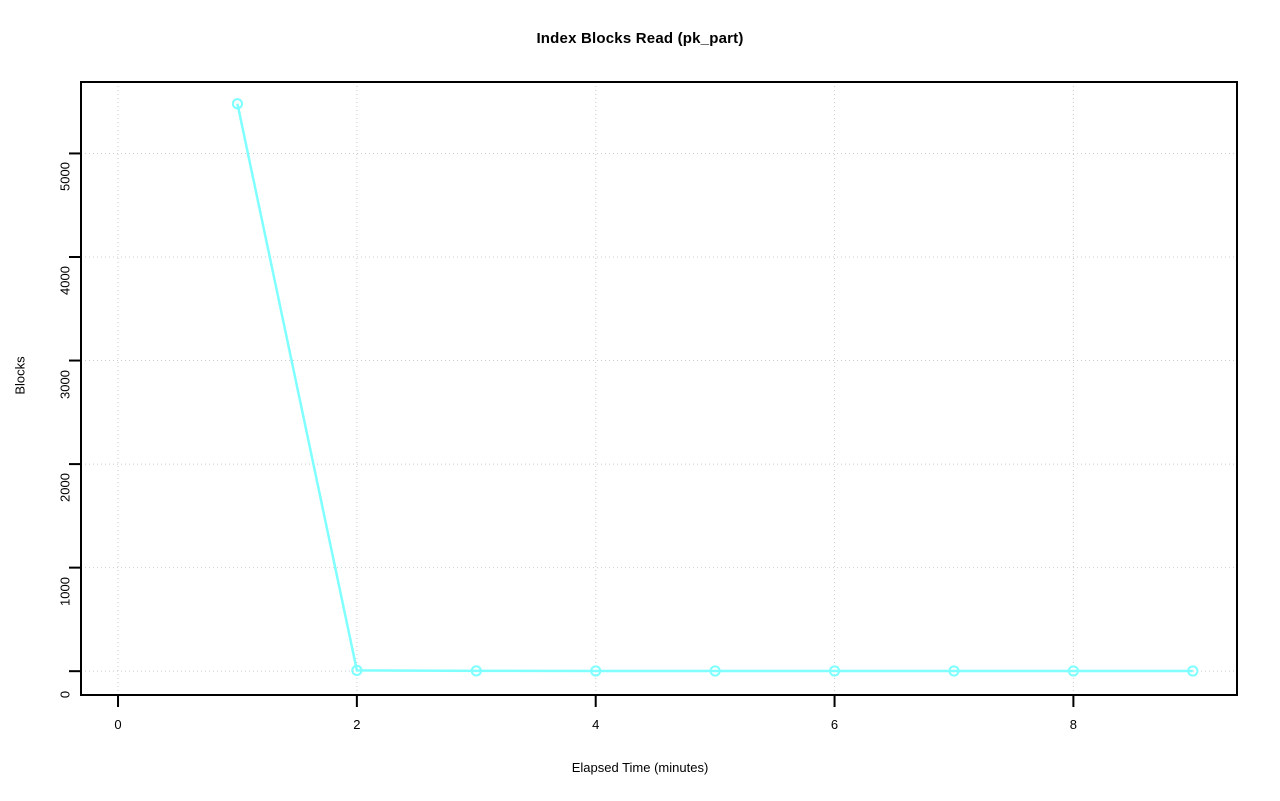 This screenshot has width=1280, height=801. Describe the element at coordinates (65, 695) in the screenshot. I see `y-tick-label: 0` at that location.